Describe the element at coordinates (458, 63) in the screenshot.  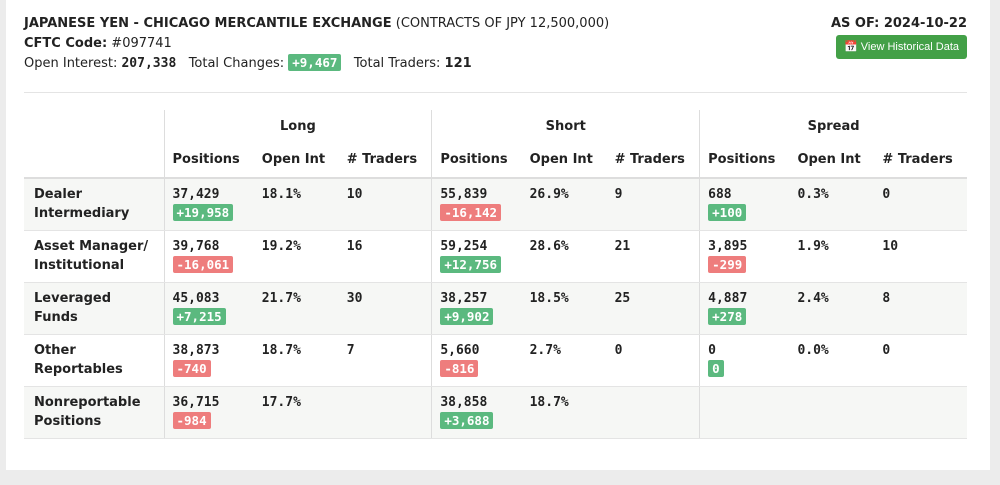
I see `total-traders-value: 121` at that location.